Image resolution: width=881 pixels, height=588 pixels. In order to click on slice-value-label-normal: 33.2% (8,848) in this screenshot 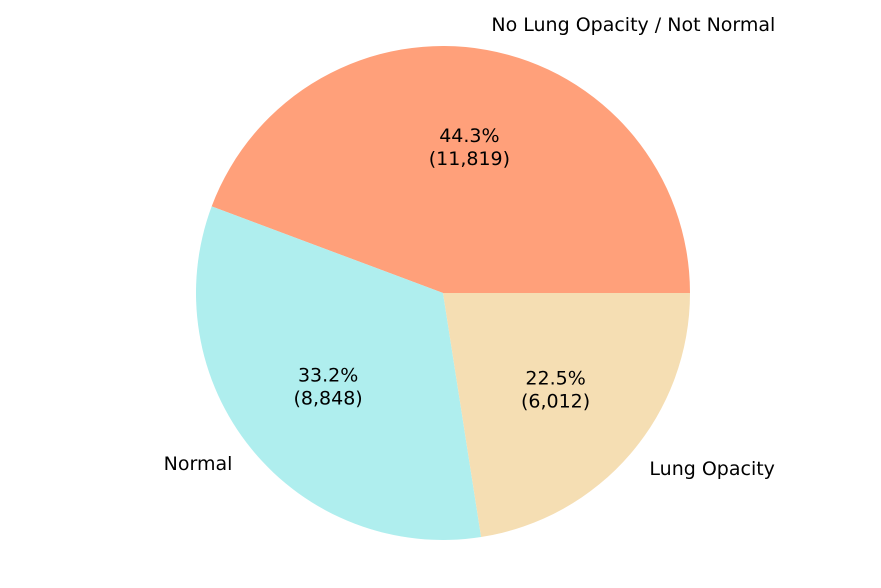, I will do `click(328, 387)`.